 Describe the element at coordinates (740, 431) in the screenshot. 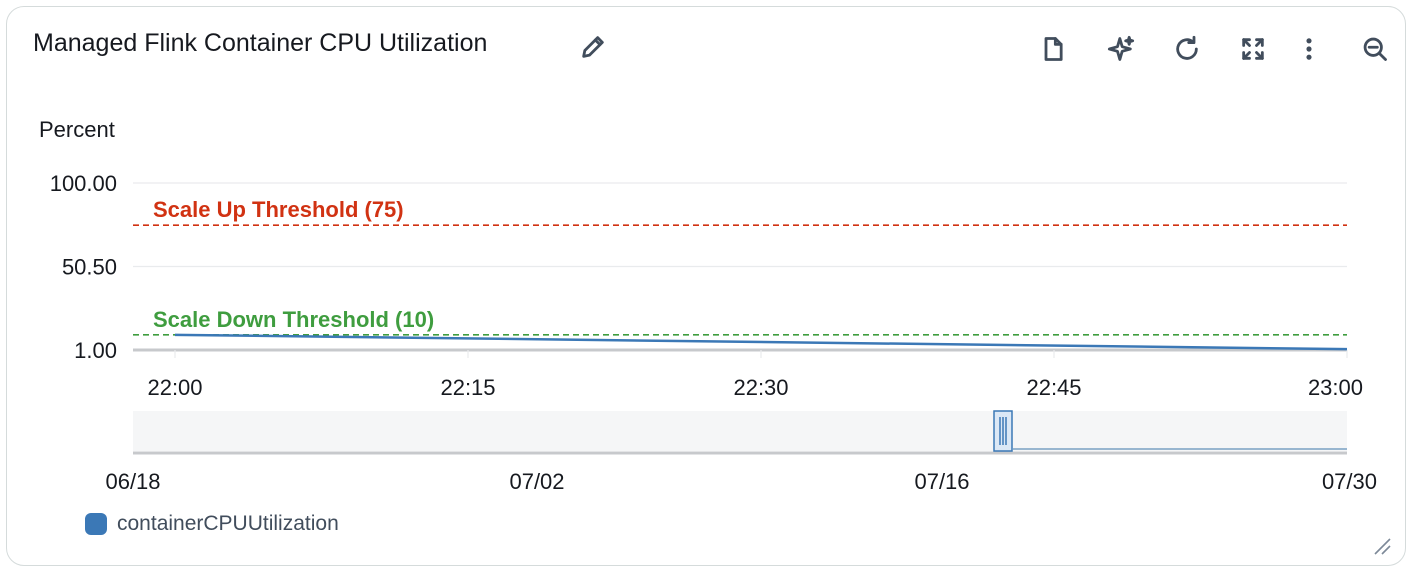

I see `navigator-background` at that location.